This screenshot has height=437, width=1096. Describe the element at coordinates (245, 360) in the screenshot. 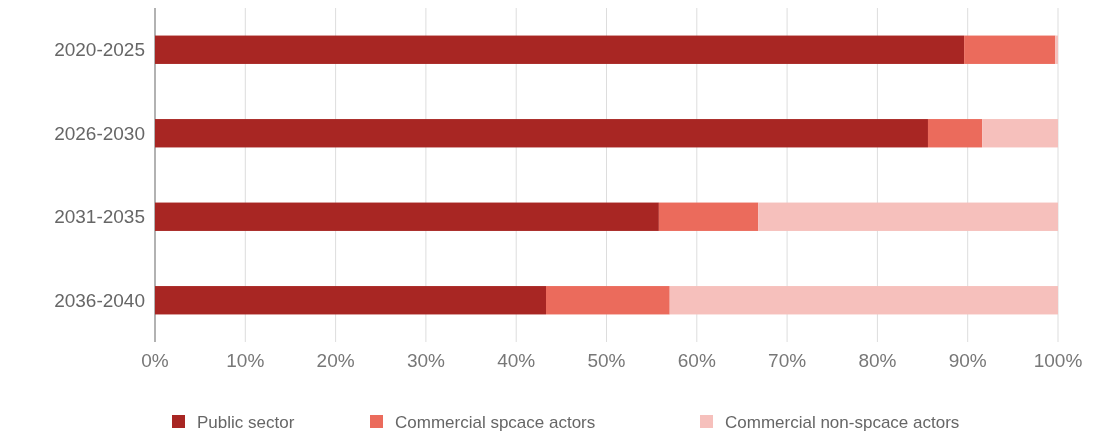

I see `x-tick-label: 10%` at that location.